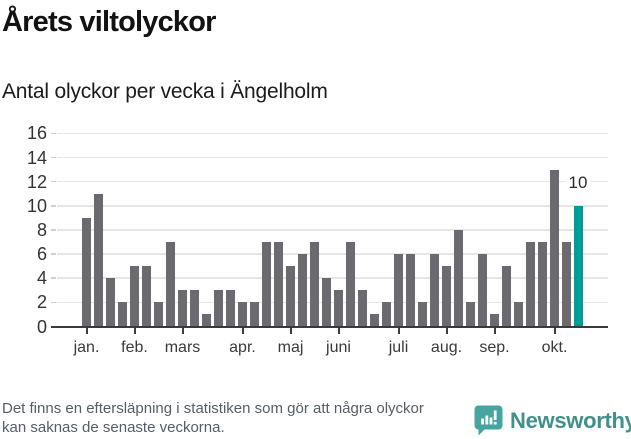 The width and height of the screenshot is (631, 439). What do you see at coordinates (242, 347) in the screenshot?
I see `x-axis-label: apr.` at bounding box center [242, 347].